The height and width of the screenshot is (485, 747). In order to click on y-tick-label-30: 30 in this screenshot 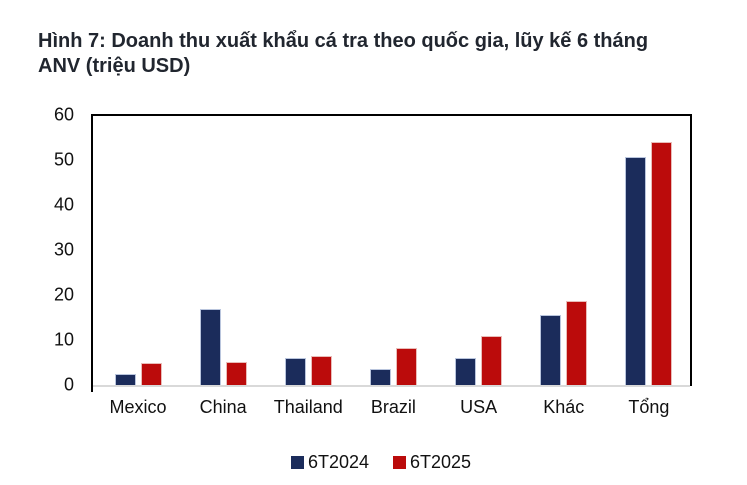, I will do `click(63, 249)`.